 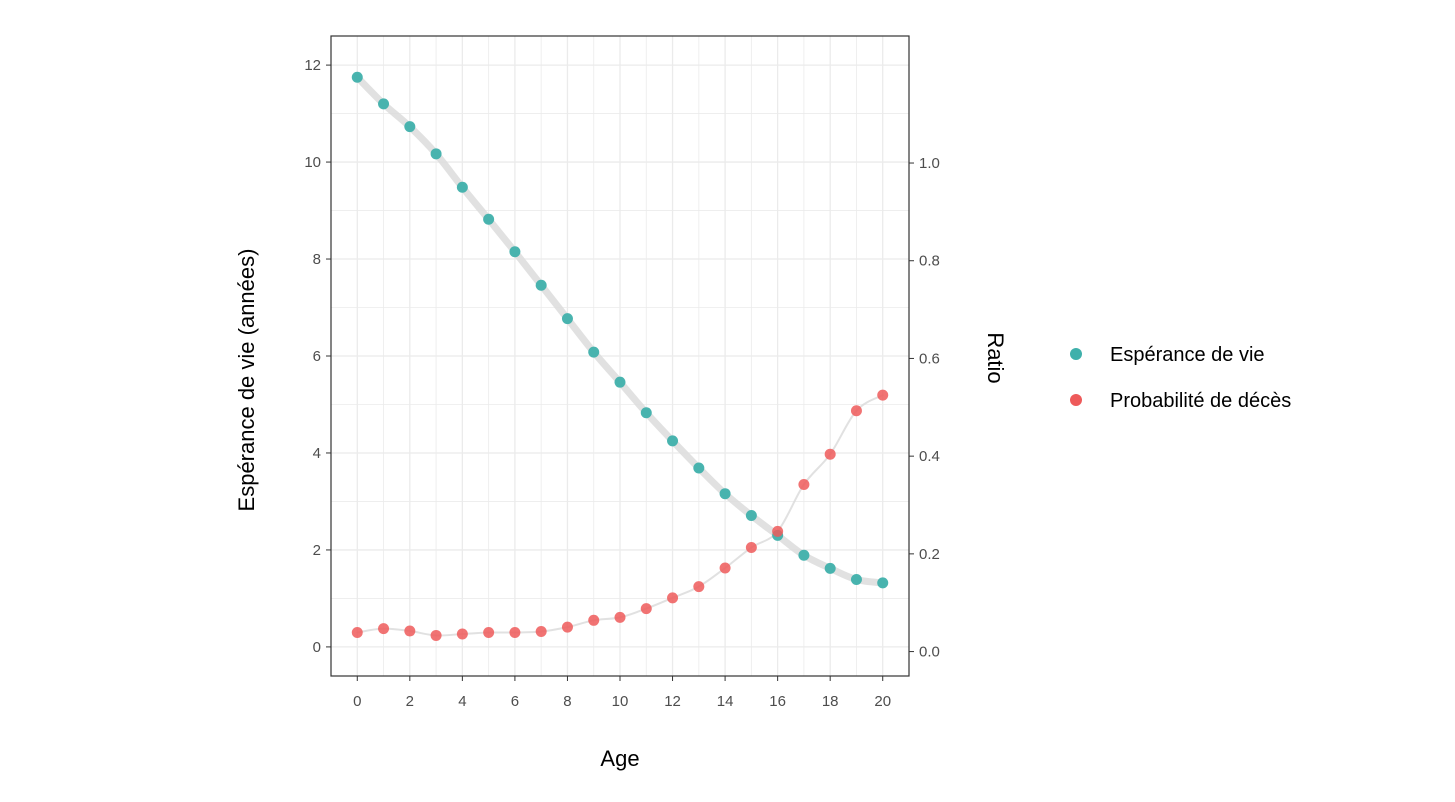 What do you see at coordinates (1076, 400) in the screenshot?
I see `legend-marker-probabilite` at bounding box center [1076, 400].